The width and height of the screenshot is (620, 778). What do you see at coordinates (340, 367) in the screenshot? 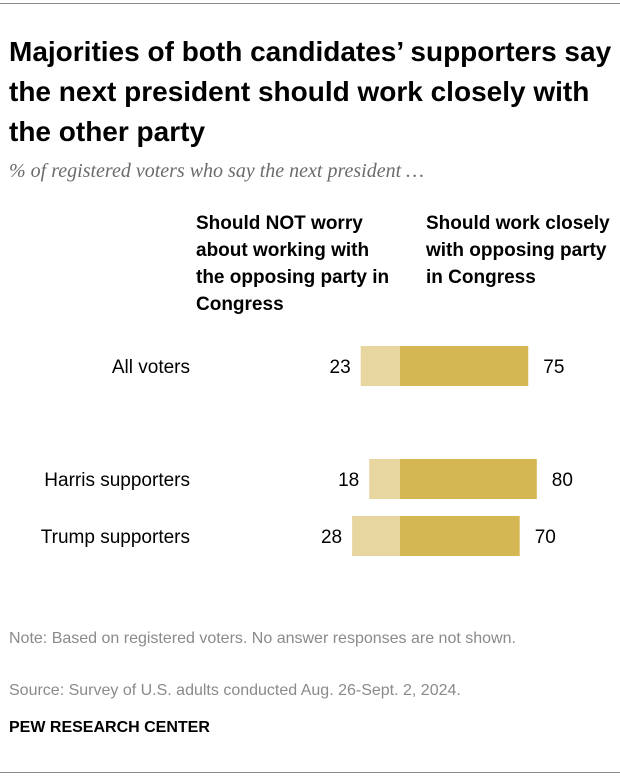
I see `data-label-not-worry: 23` at bounding box center [340, 367].